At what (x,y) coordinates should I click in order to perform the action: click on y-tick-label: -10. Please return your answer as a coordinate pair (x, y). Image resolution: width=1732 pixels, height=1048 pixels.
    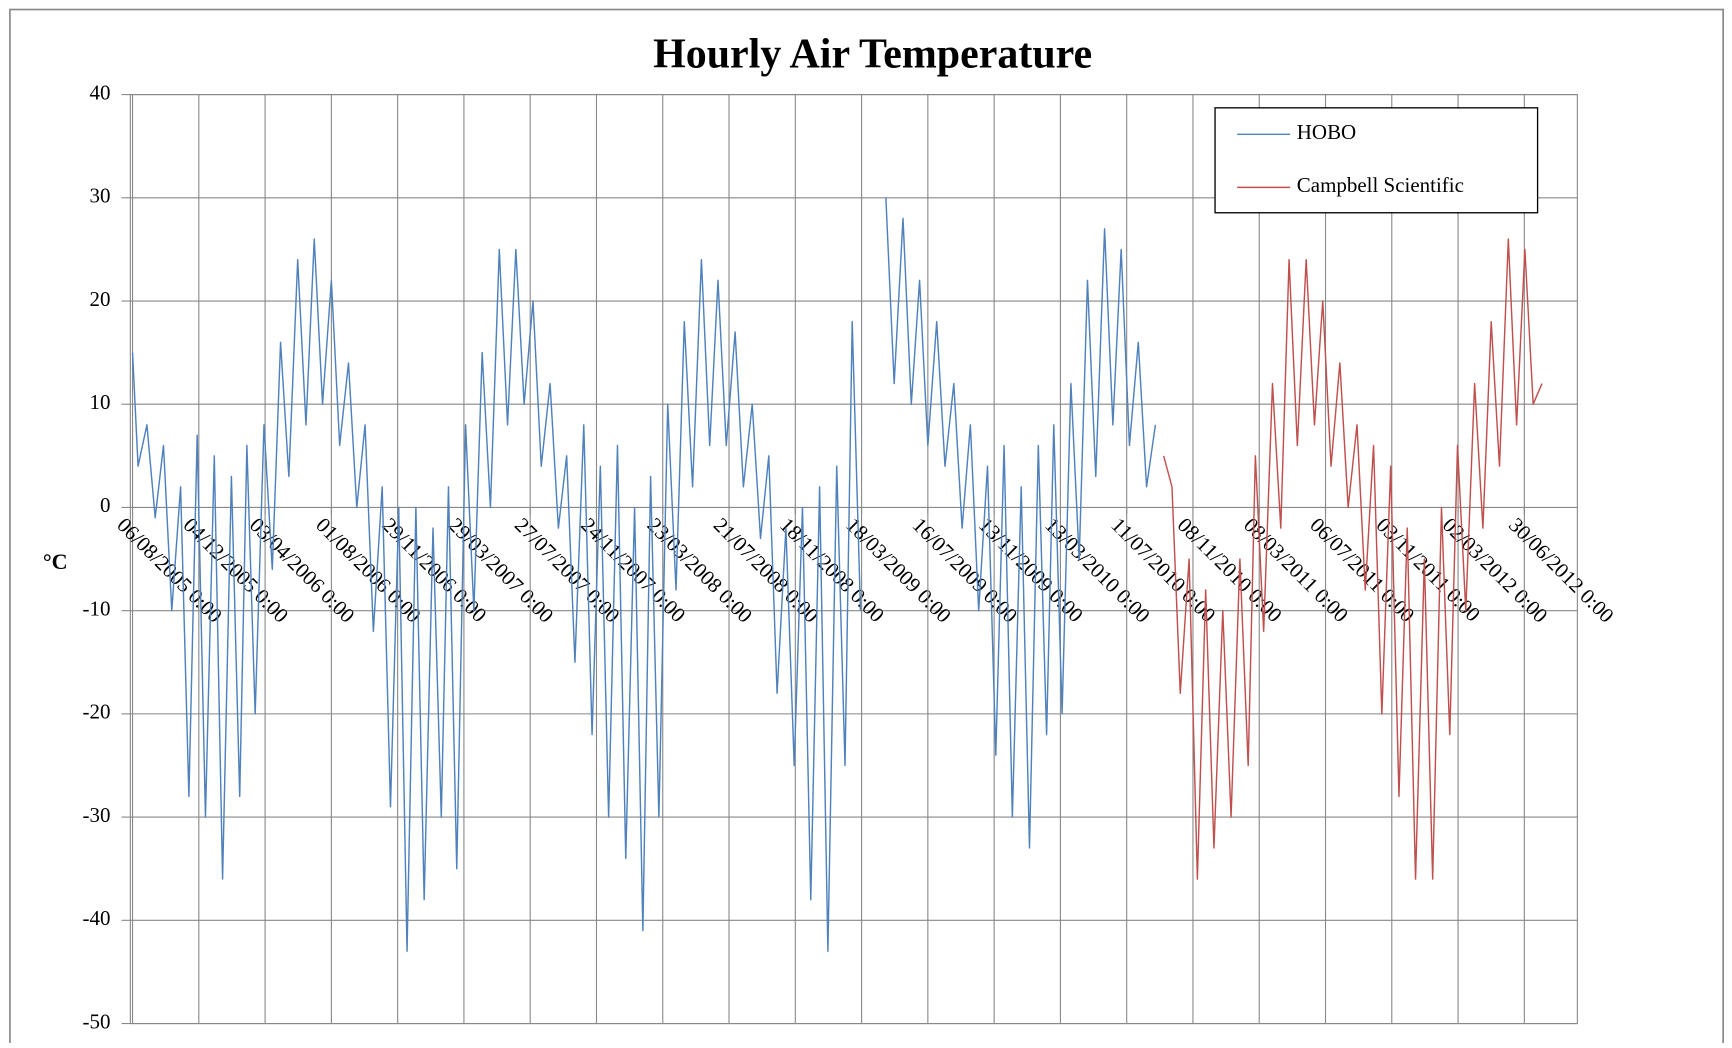
    Looking at the image, I should click on (97, 608).